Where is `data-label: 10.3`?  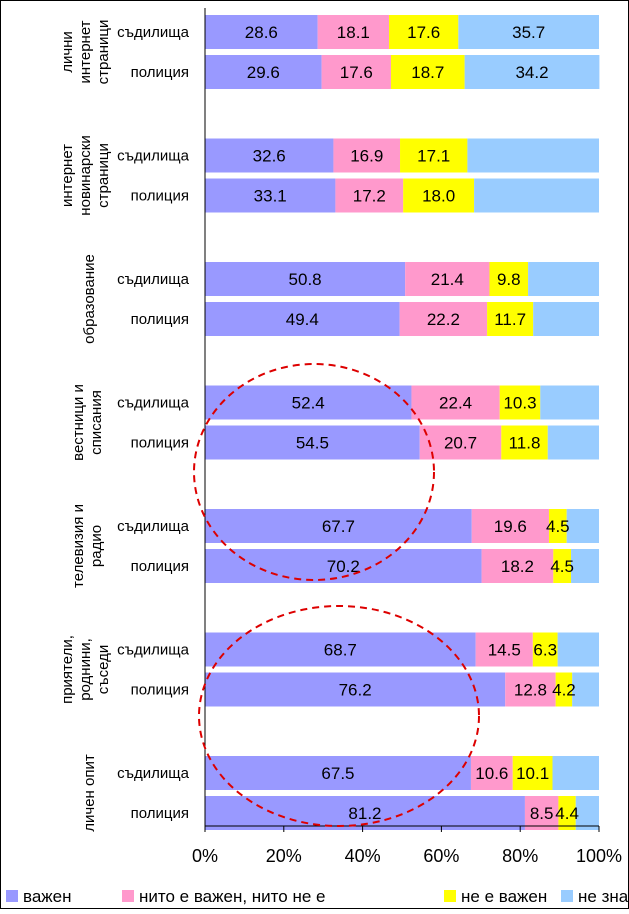
data-label: 10.3 is located at coordinates (519, 403).